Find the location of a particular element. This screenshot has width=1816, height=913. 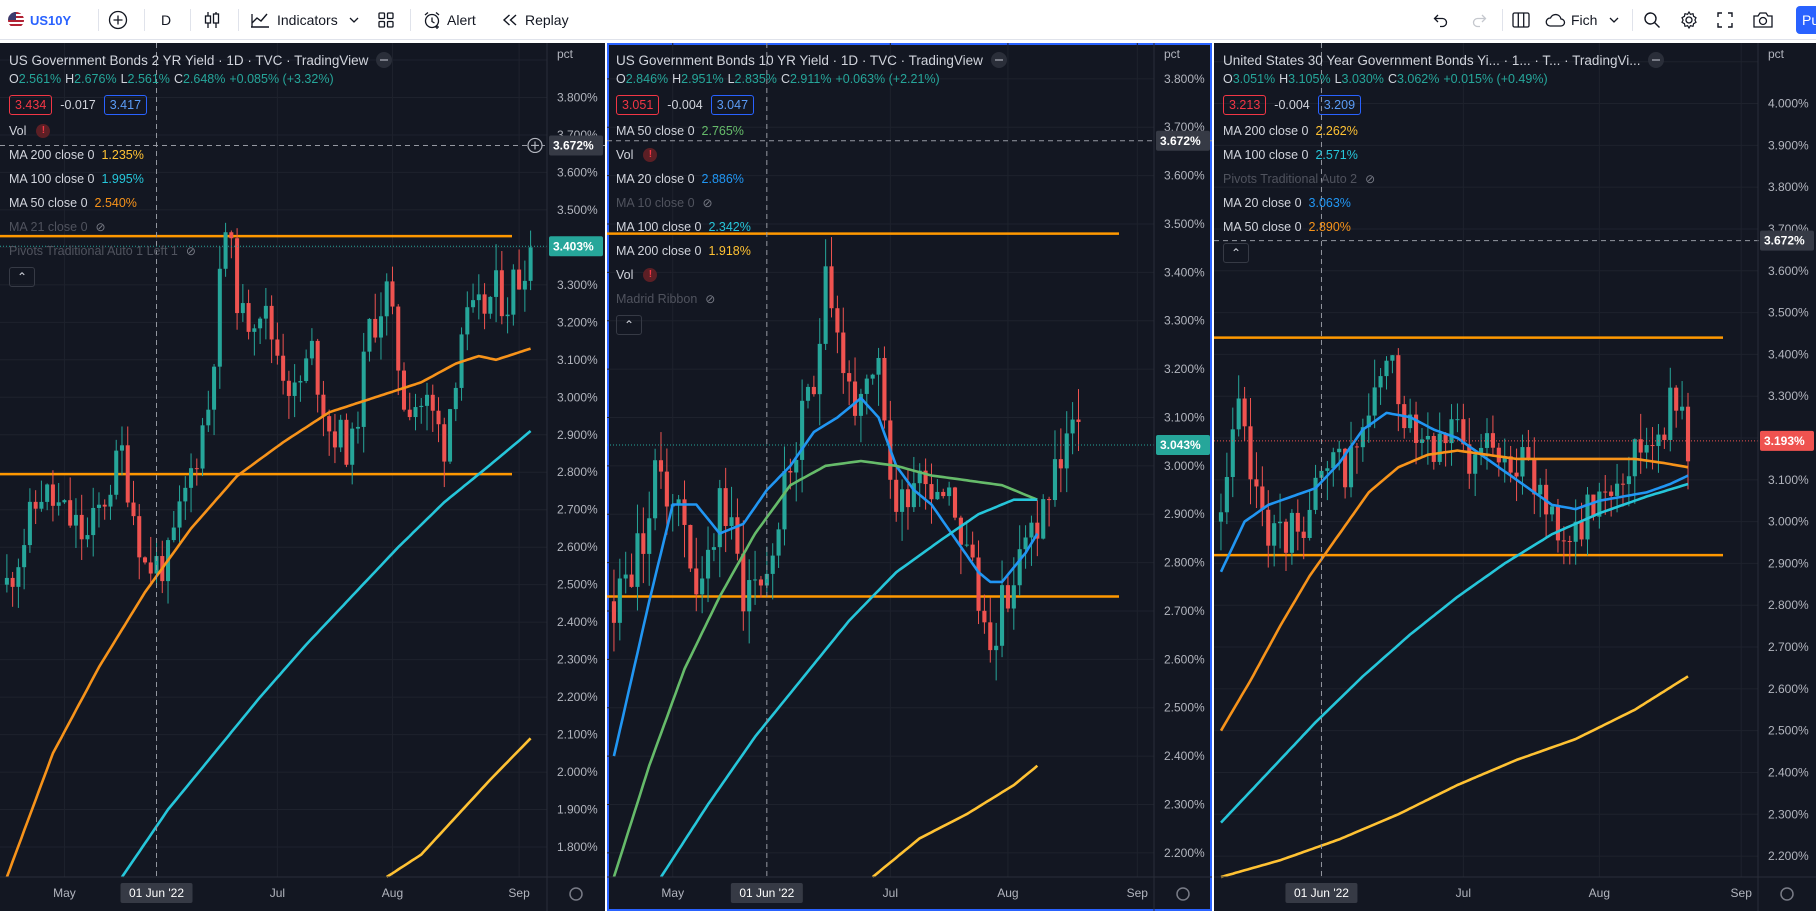

publish-button: Pu is located at coordinates (1806, 20).